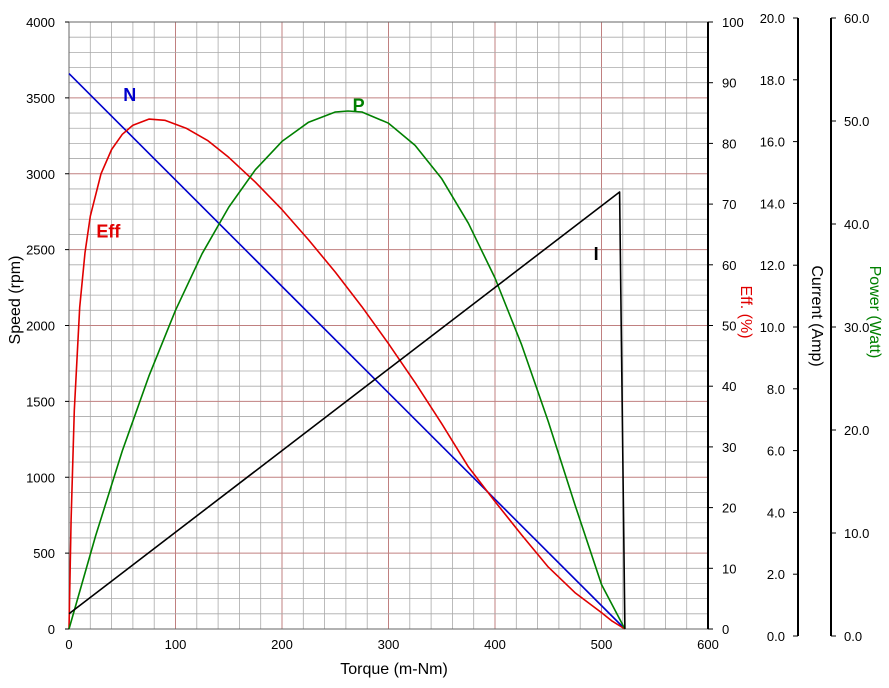 The image size is (889, 688). Describe the element at coordinates (729, 204) in the screenshot. I see `efficiency-tick-label: 70` at that location.